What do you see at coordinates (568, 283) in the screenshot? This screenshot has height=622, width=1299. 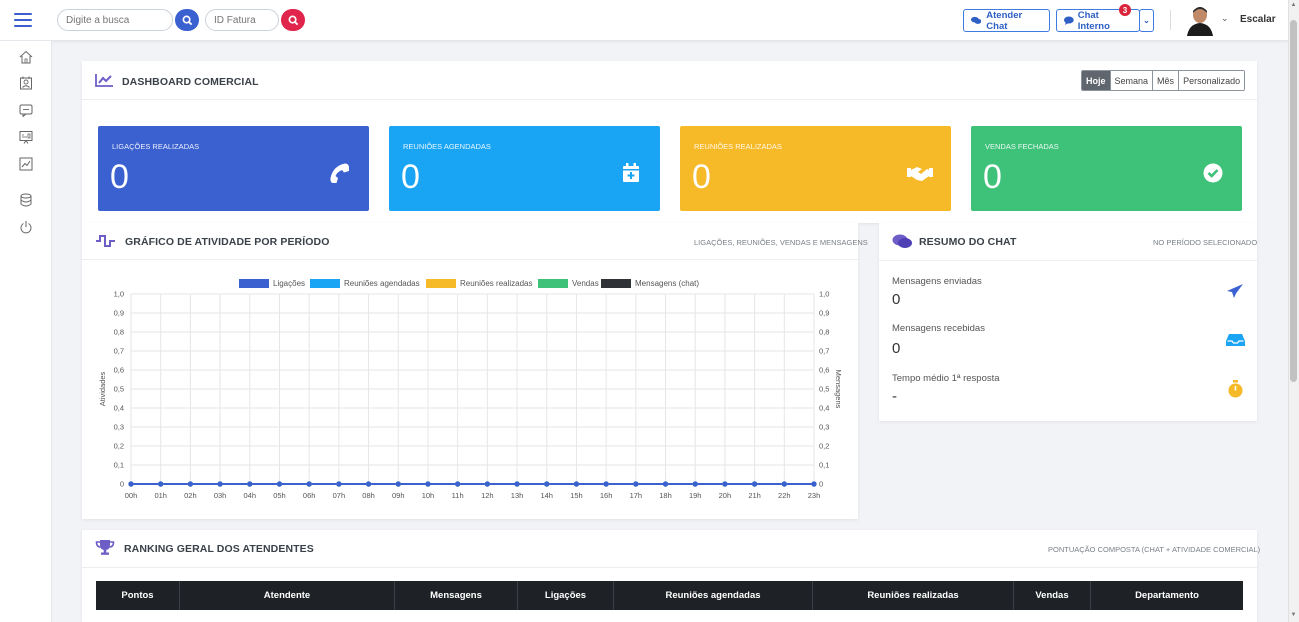 I see `legend-sales: Vendas` at bounding box center [568, 283].